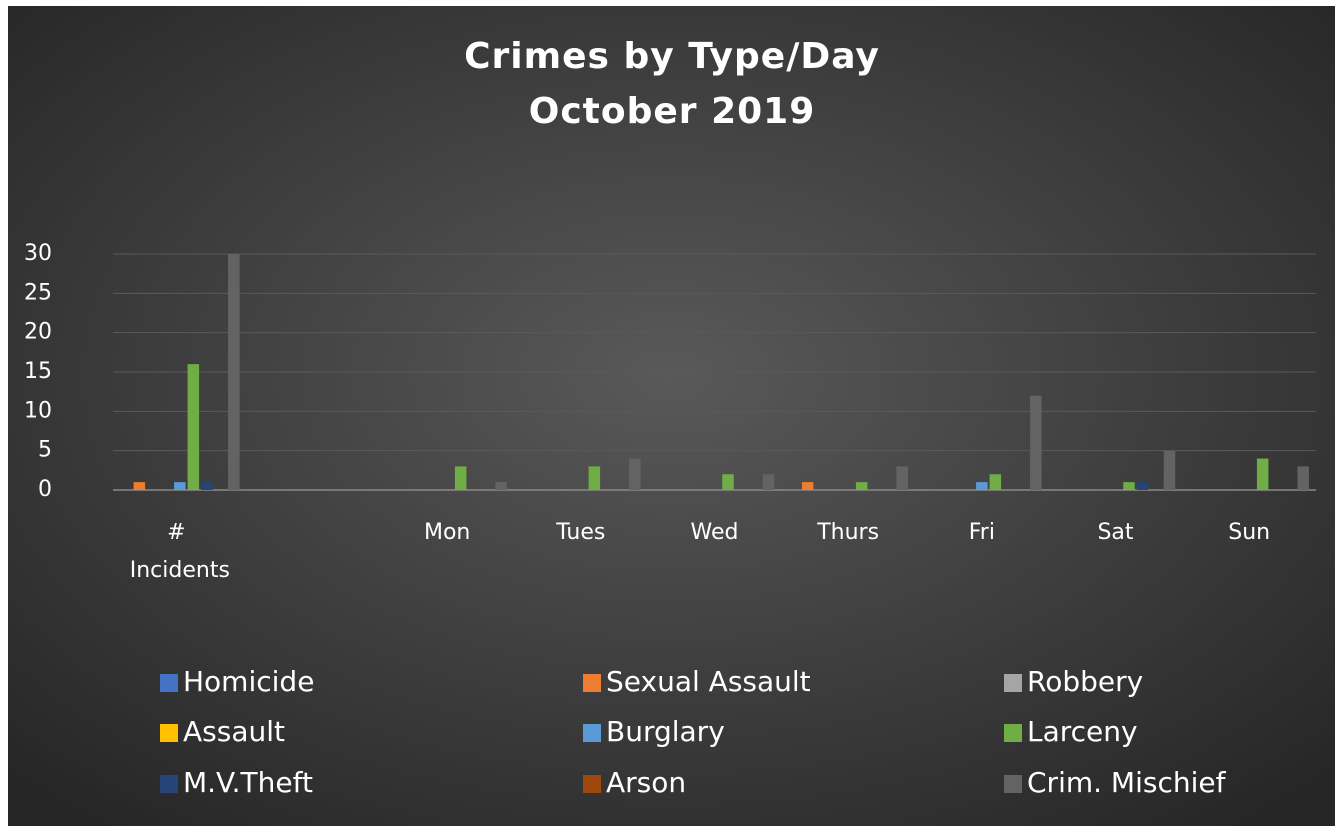 This screenshot has width=1340, height=830. I want to click on legend-label: Sexual Assault, so click(708, 681).